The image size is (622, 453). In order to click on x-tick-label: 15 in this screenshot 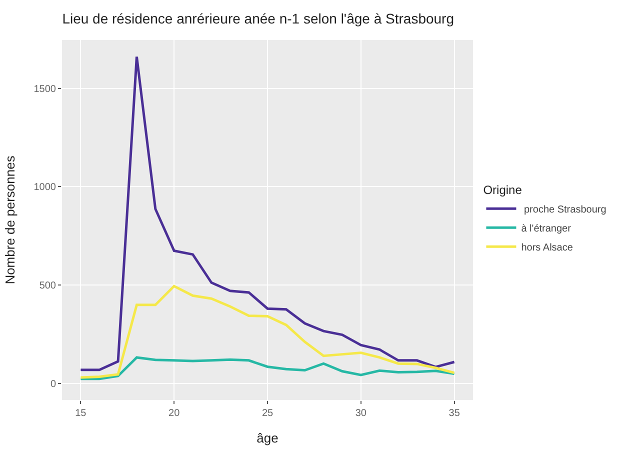, I will do `click(81, 413)`.